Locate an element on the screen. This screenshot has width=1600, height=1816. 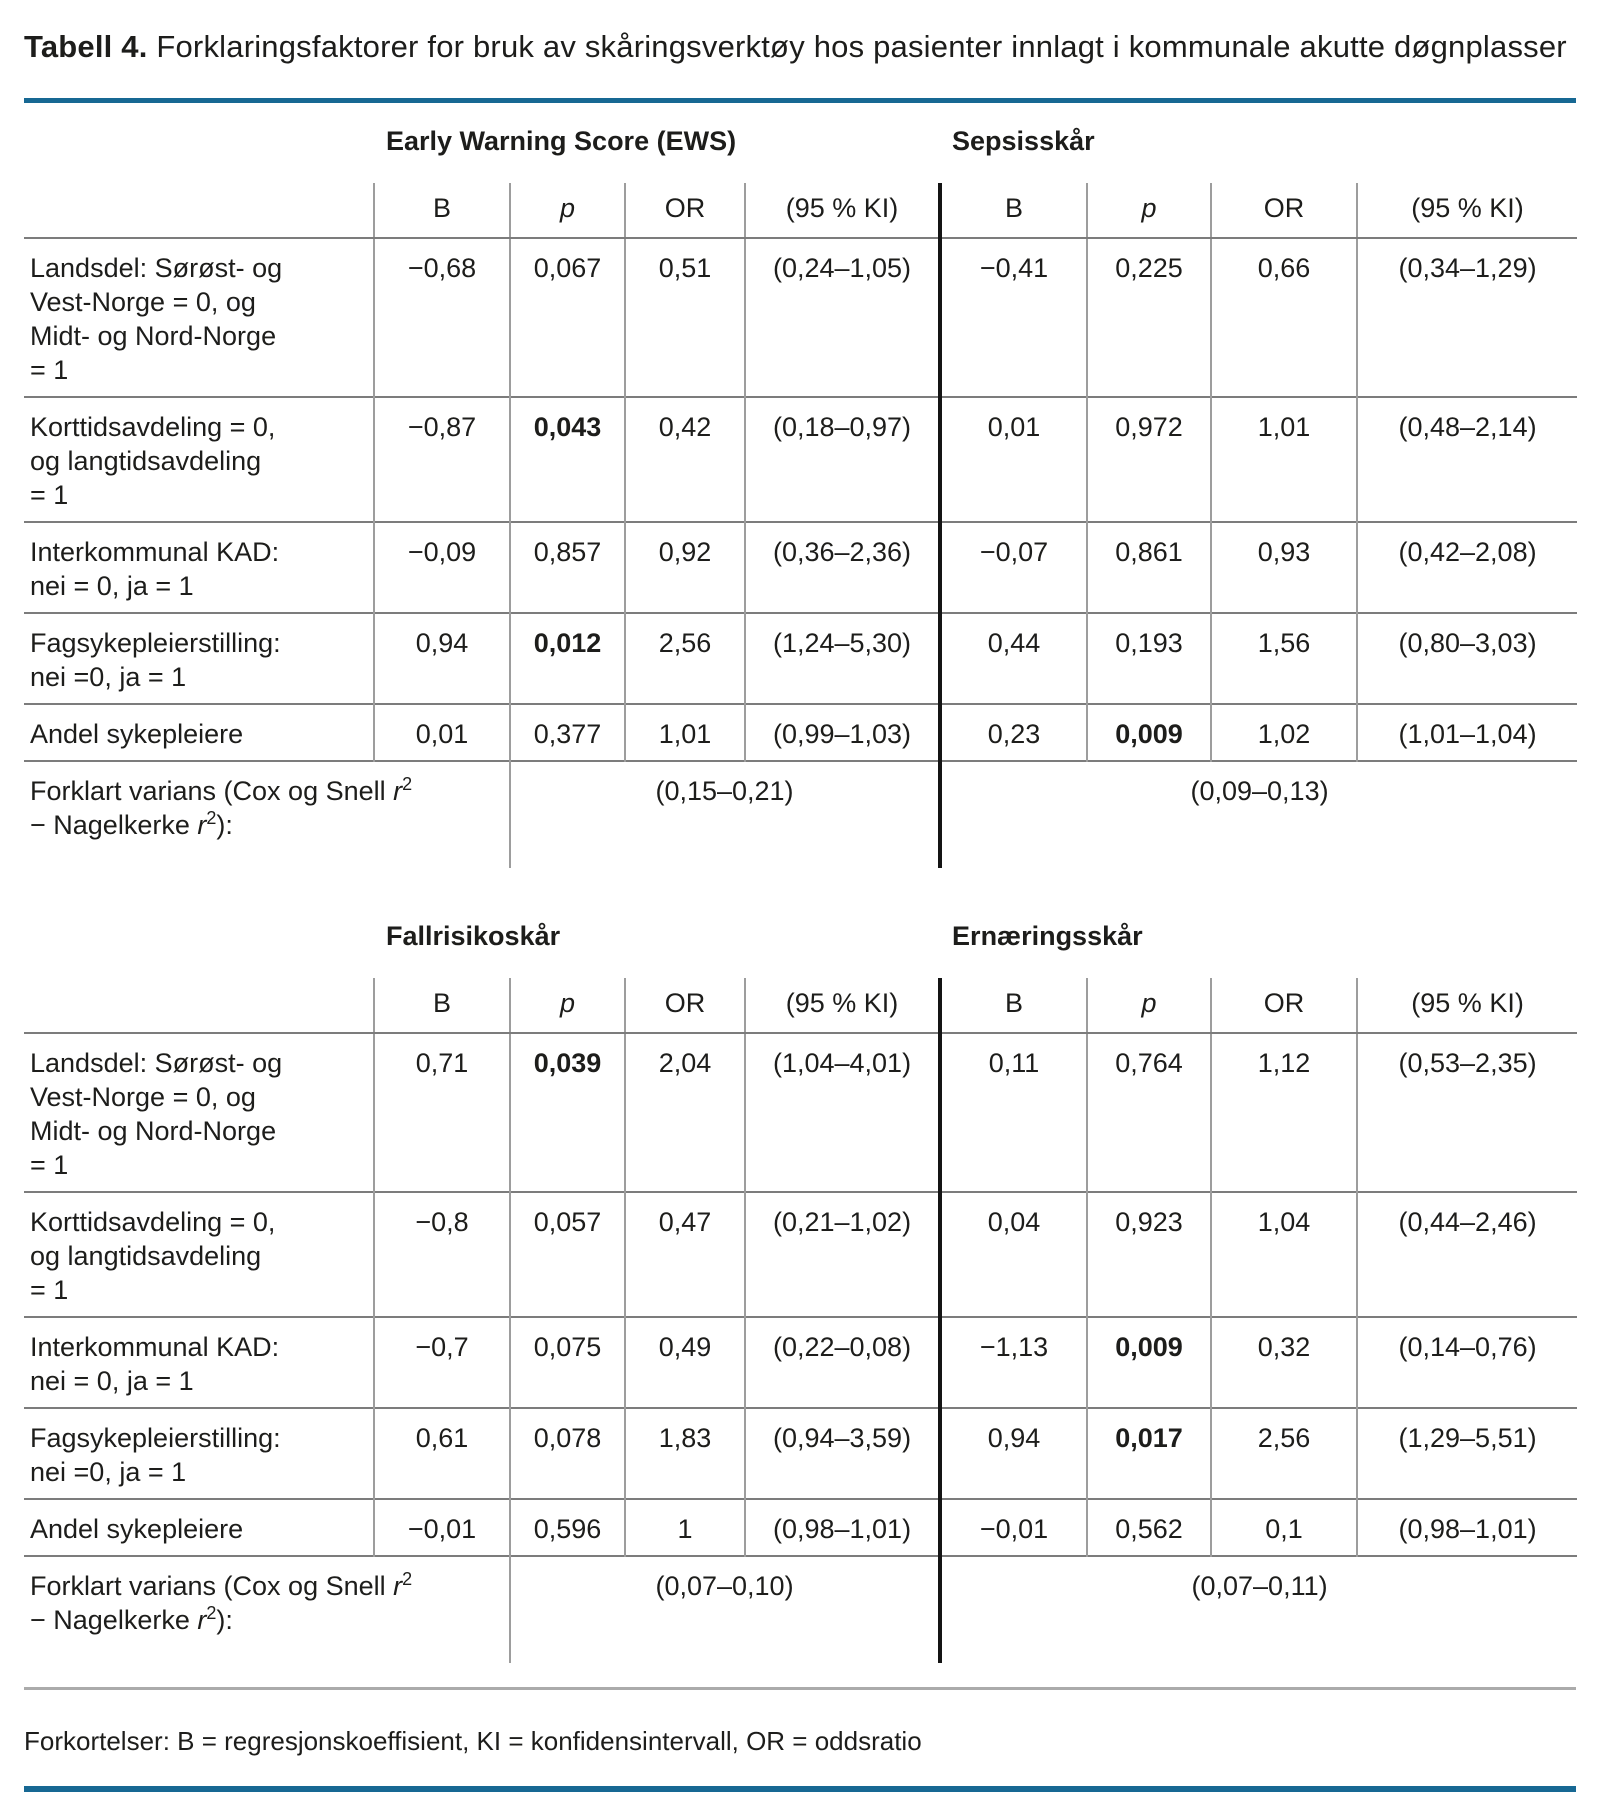
group-header-row: Early Warning Score (EWS) Sepsisskår is located at coordinates (800, 151).